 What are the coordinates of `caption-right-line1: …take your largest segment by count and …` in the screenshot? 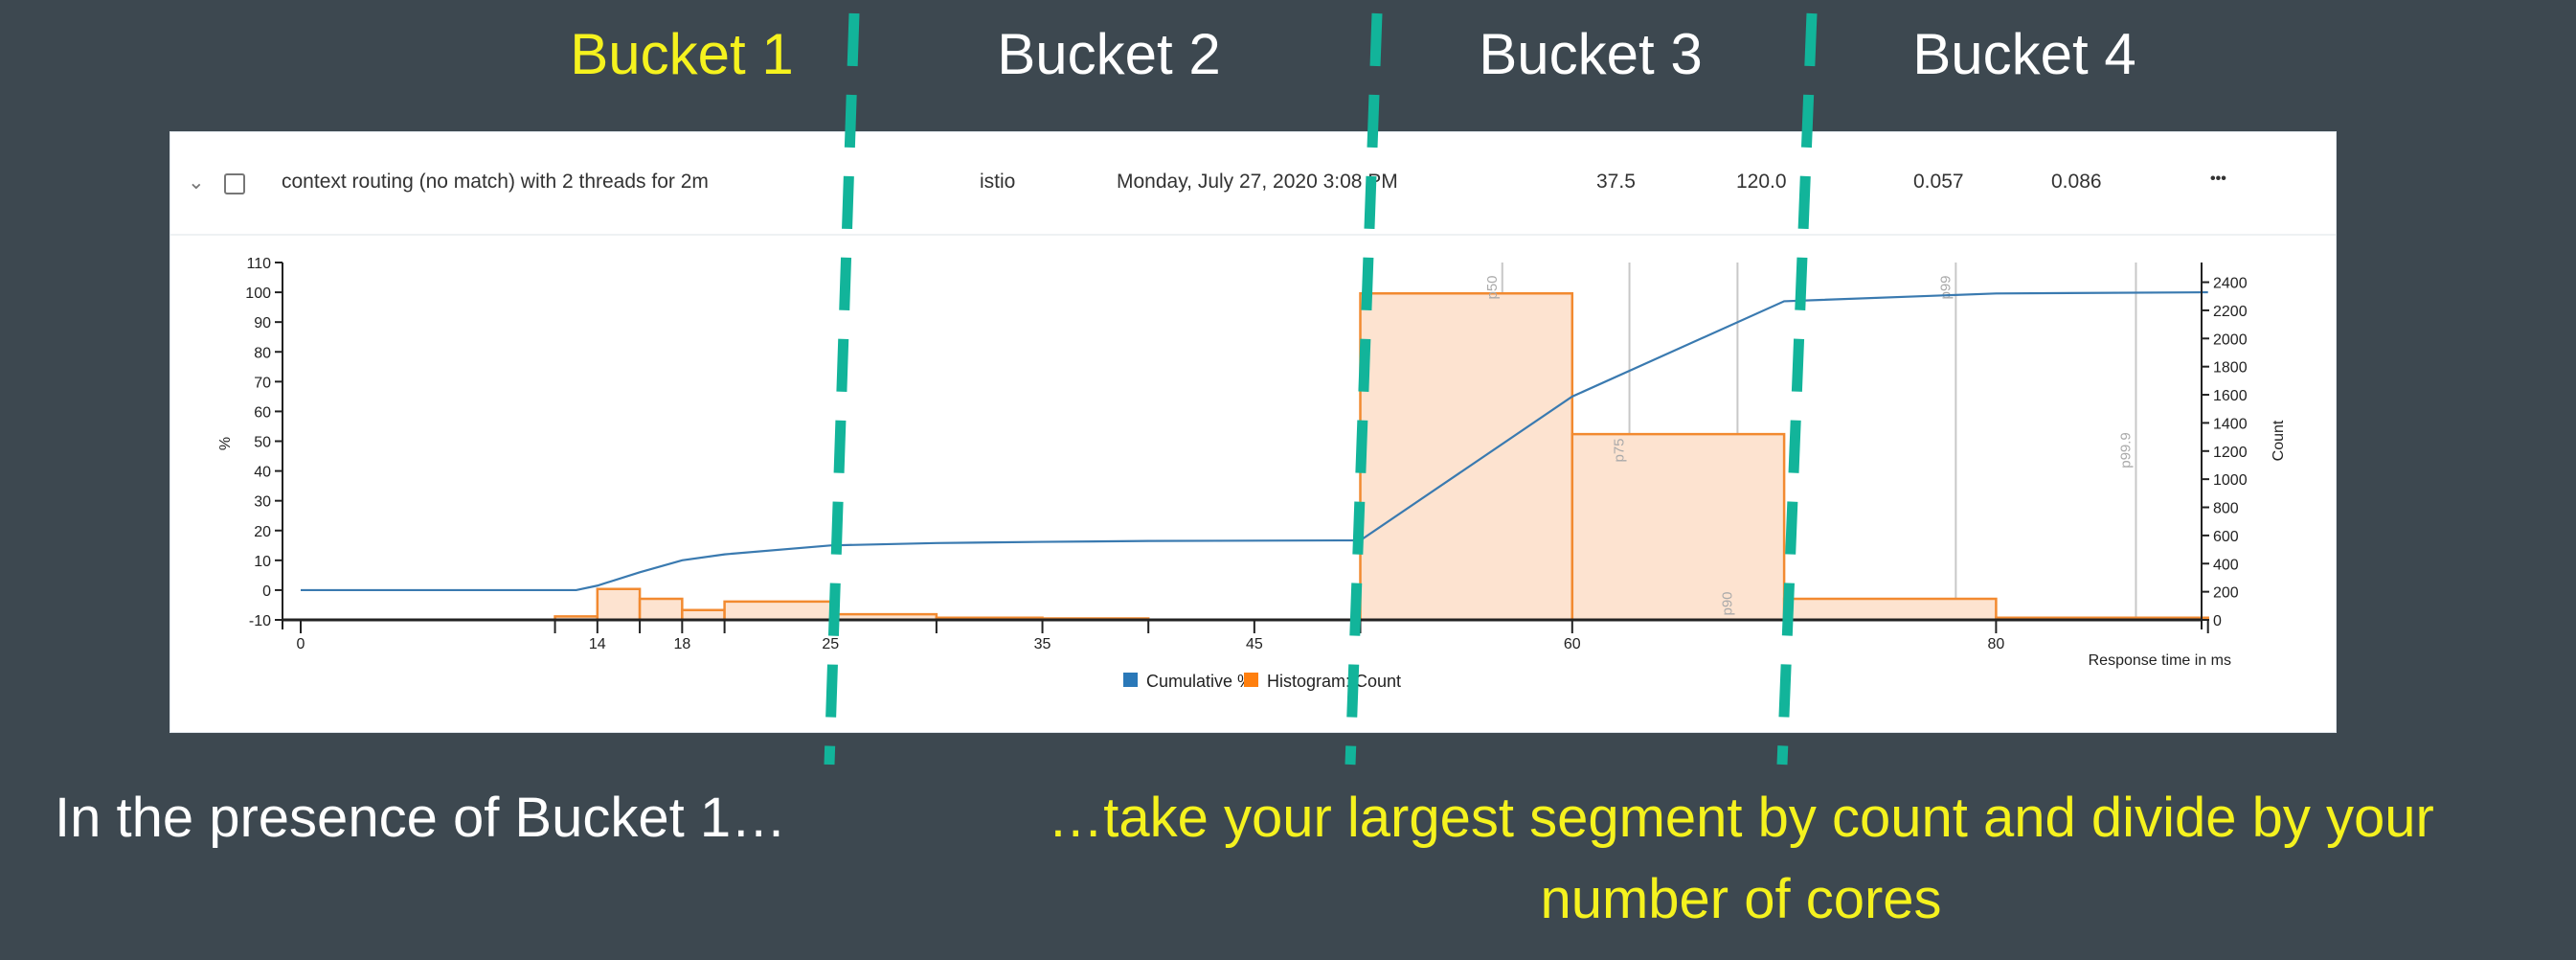 It's located at (1741, 818).